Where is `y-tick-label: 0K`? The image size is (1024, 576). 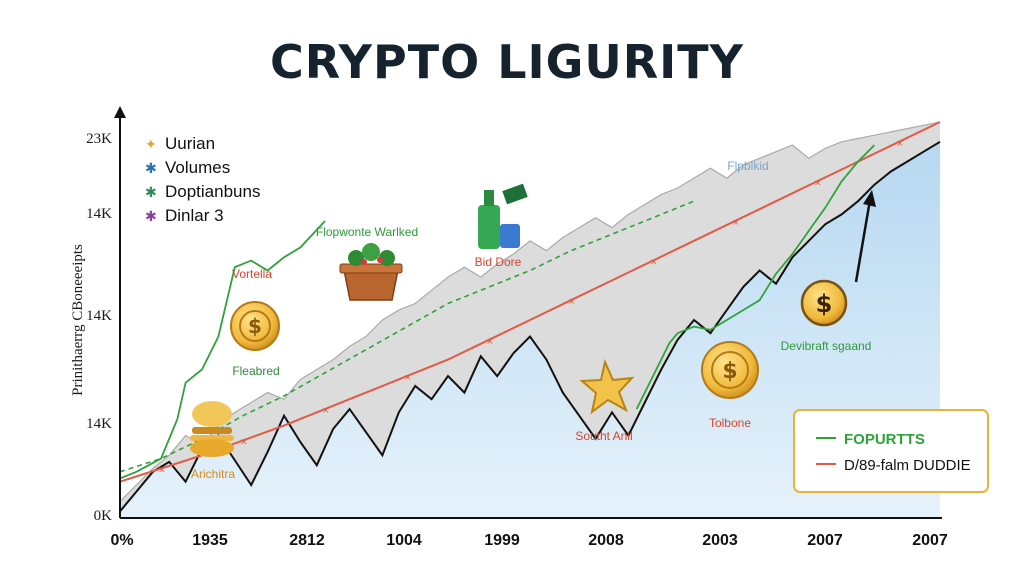
y-tick-label: 0K is located at coordinates (103, 516).